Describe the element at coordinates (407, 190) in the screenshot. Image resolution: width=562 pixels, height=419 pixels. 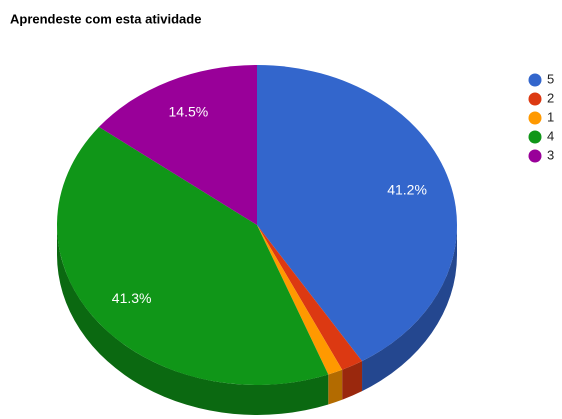
I see `slice-label: 41.2%` at that location.